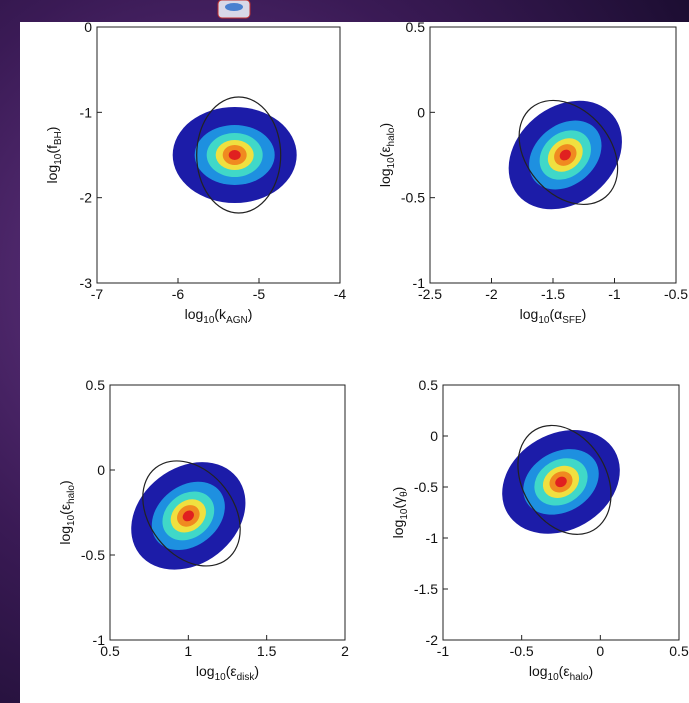 This screenshot has width=689, height=703. What do you see at coordinates (52, 149) in the screenshot?
I see `label-part: (f` at bounding box center [52, 149].